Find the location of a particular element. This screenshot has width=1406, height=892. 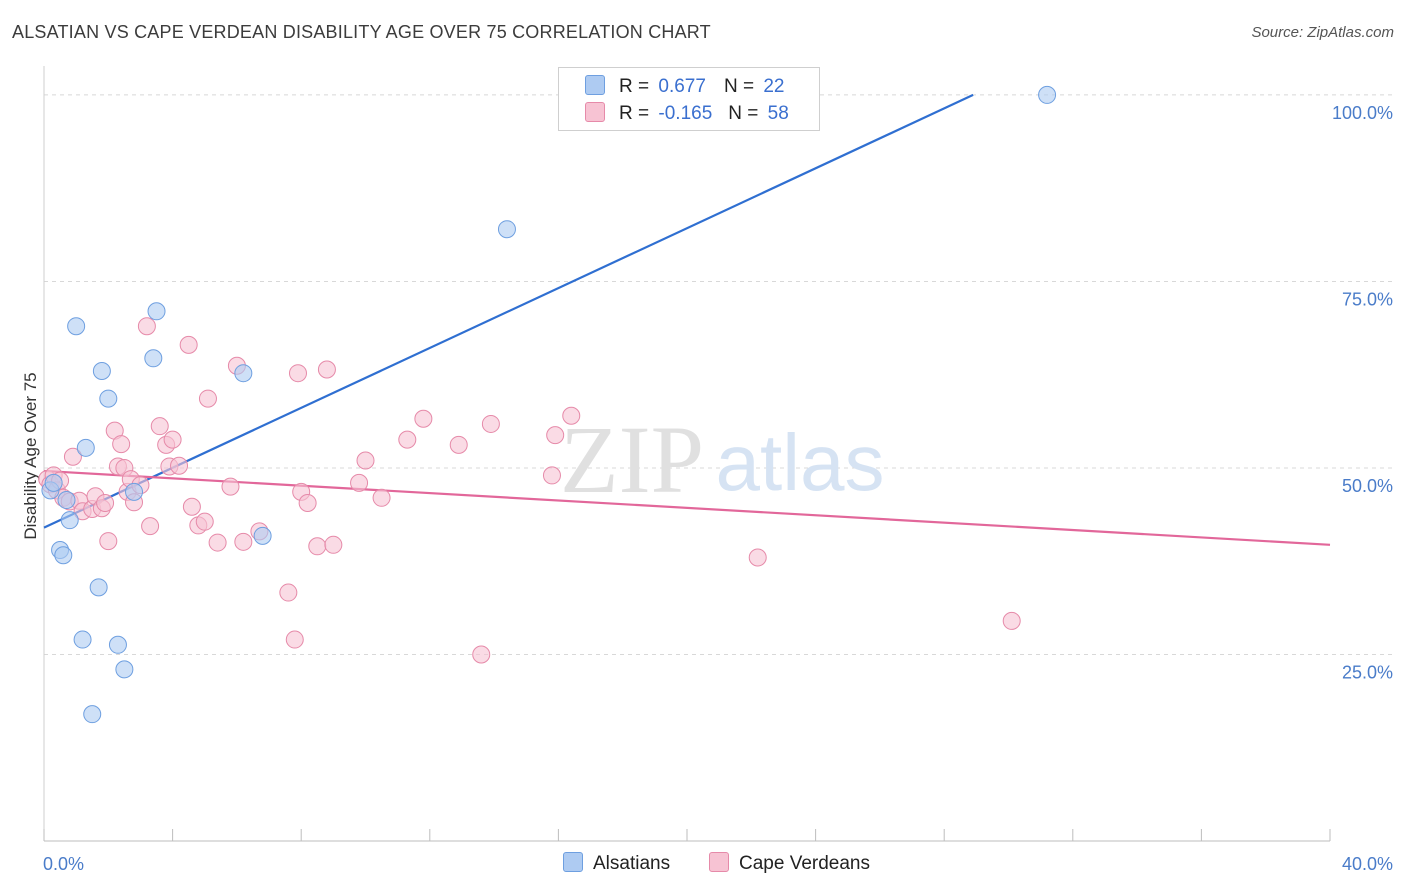

x-tick-label-max: 40.0% is located at coordinates (1367, 864).